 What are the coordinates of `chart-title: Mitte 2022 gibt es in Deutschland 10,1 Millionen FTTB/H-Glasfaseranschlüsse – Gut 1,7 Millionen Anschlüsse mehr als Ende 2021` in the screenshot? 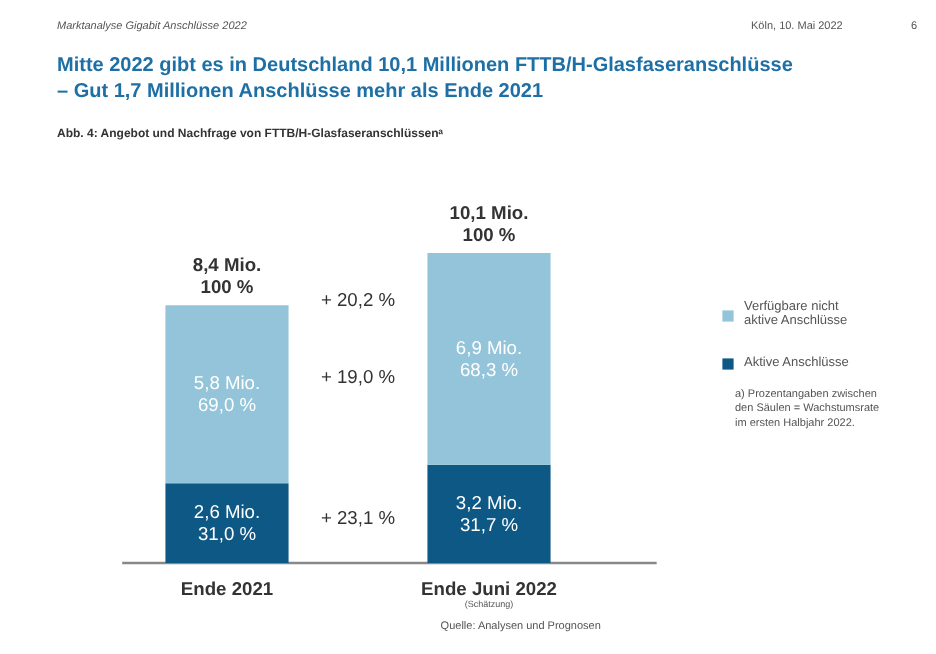 It's located at (425, 79).